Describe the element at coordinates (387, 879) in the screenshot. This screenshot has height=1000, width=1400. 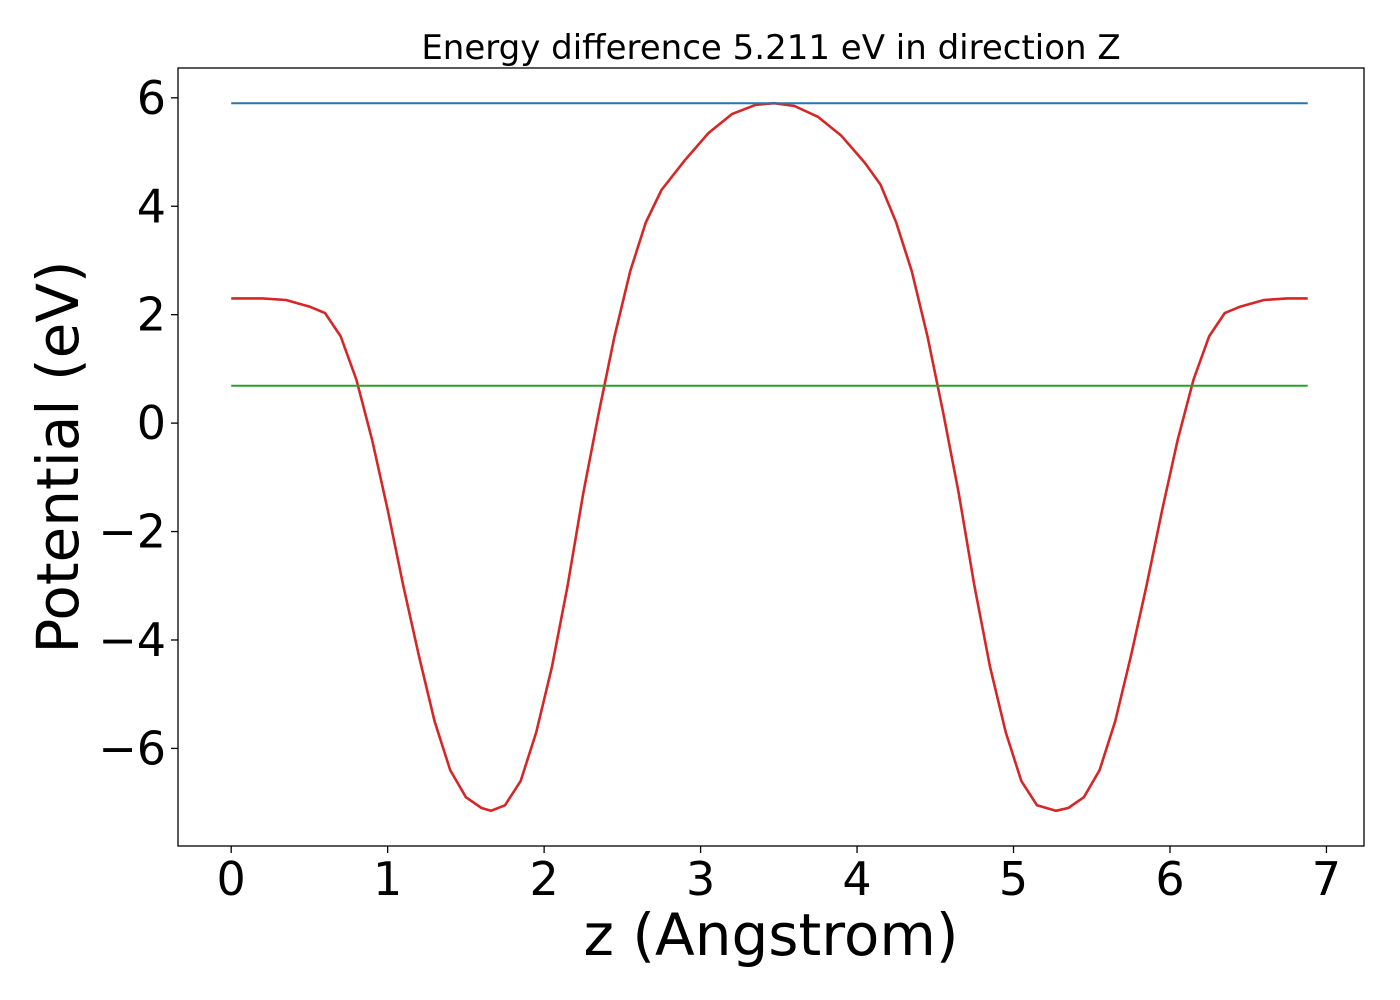
I see `x-tick-label: 1` at that location.